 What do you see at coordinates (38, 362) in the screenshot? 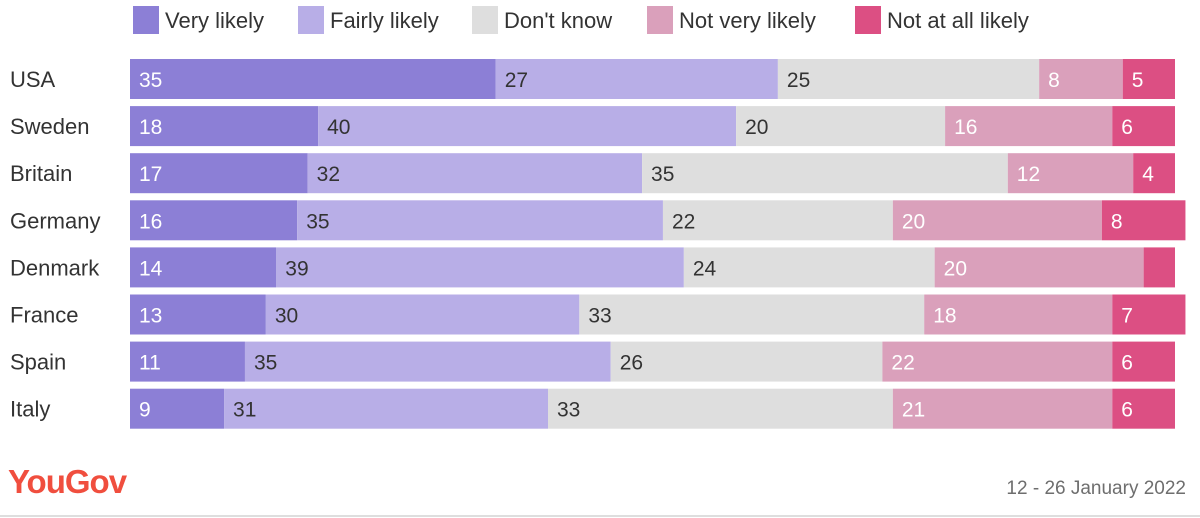
I see `country-label-spain: Spain` at bounding box center [38, 362].